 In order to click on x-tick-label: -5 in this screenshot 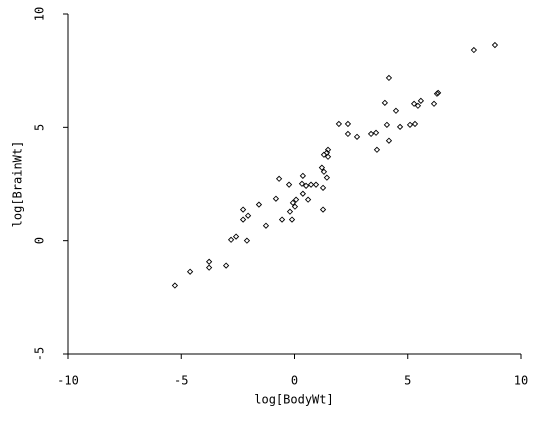, I will do `click(181, 381)`.